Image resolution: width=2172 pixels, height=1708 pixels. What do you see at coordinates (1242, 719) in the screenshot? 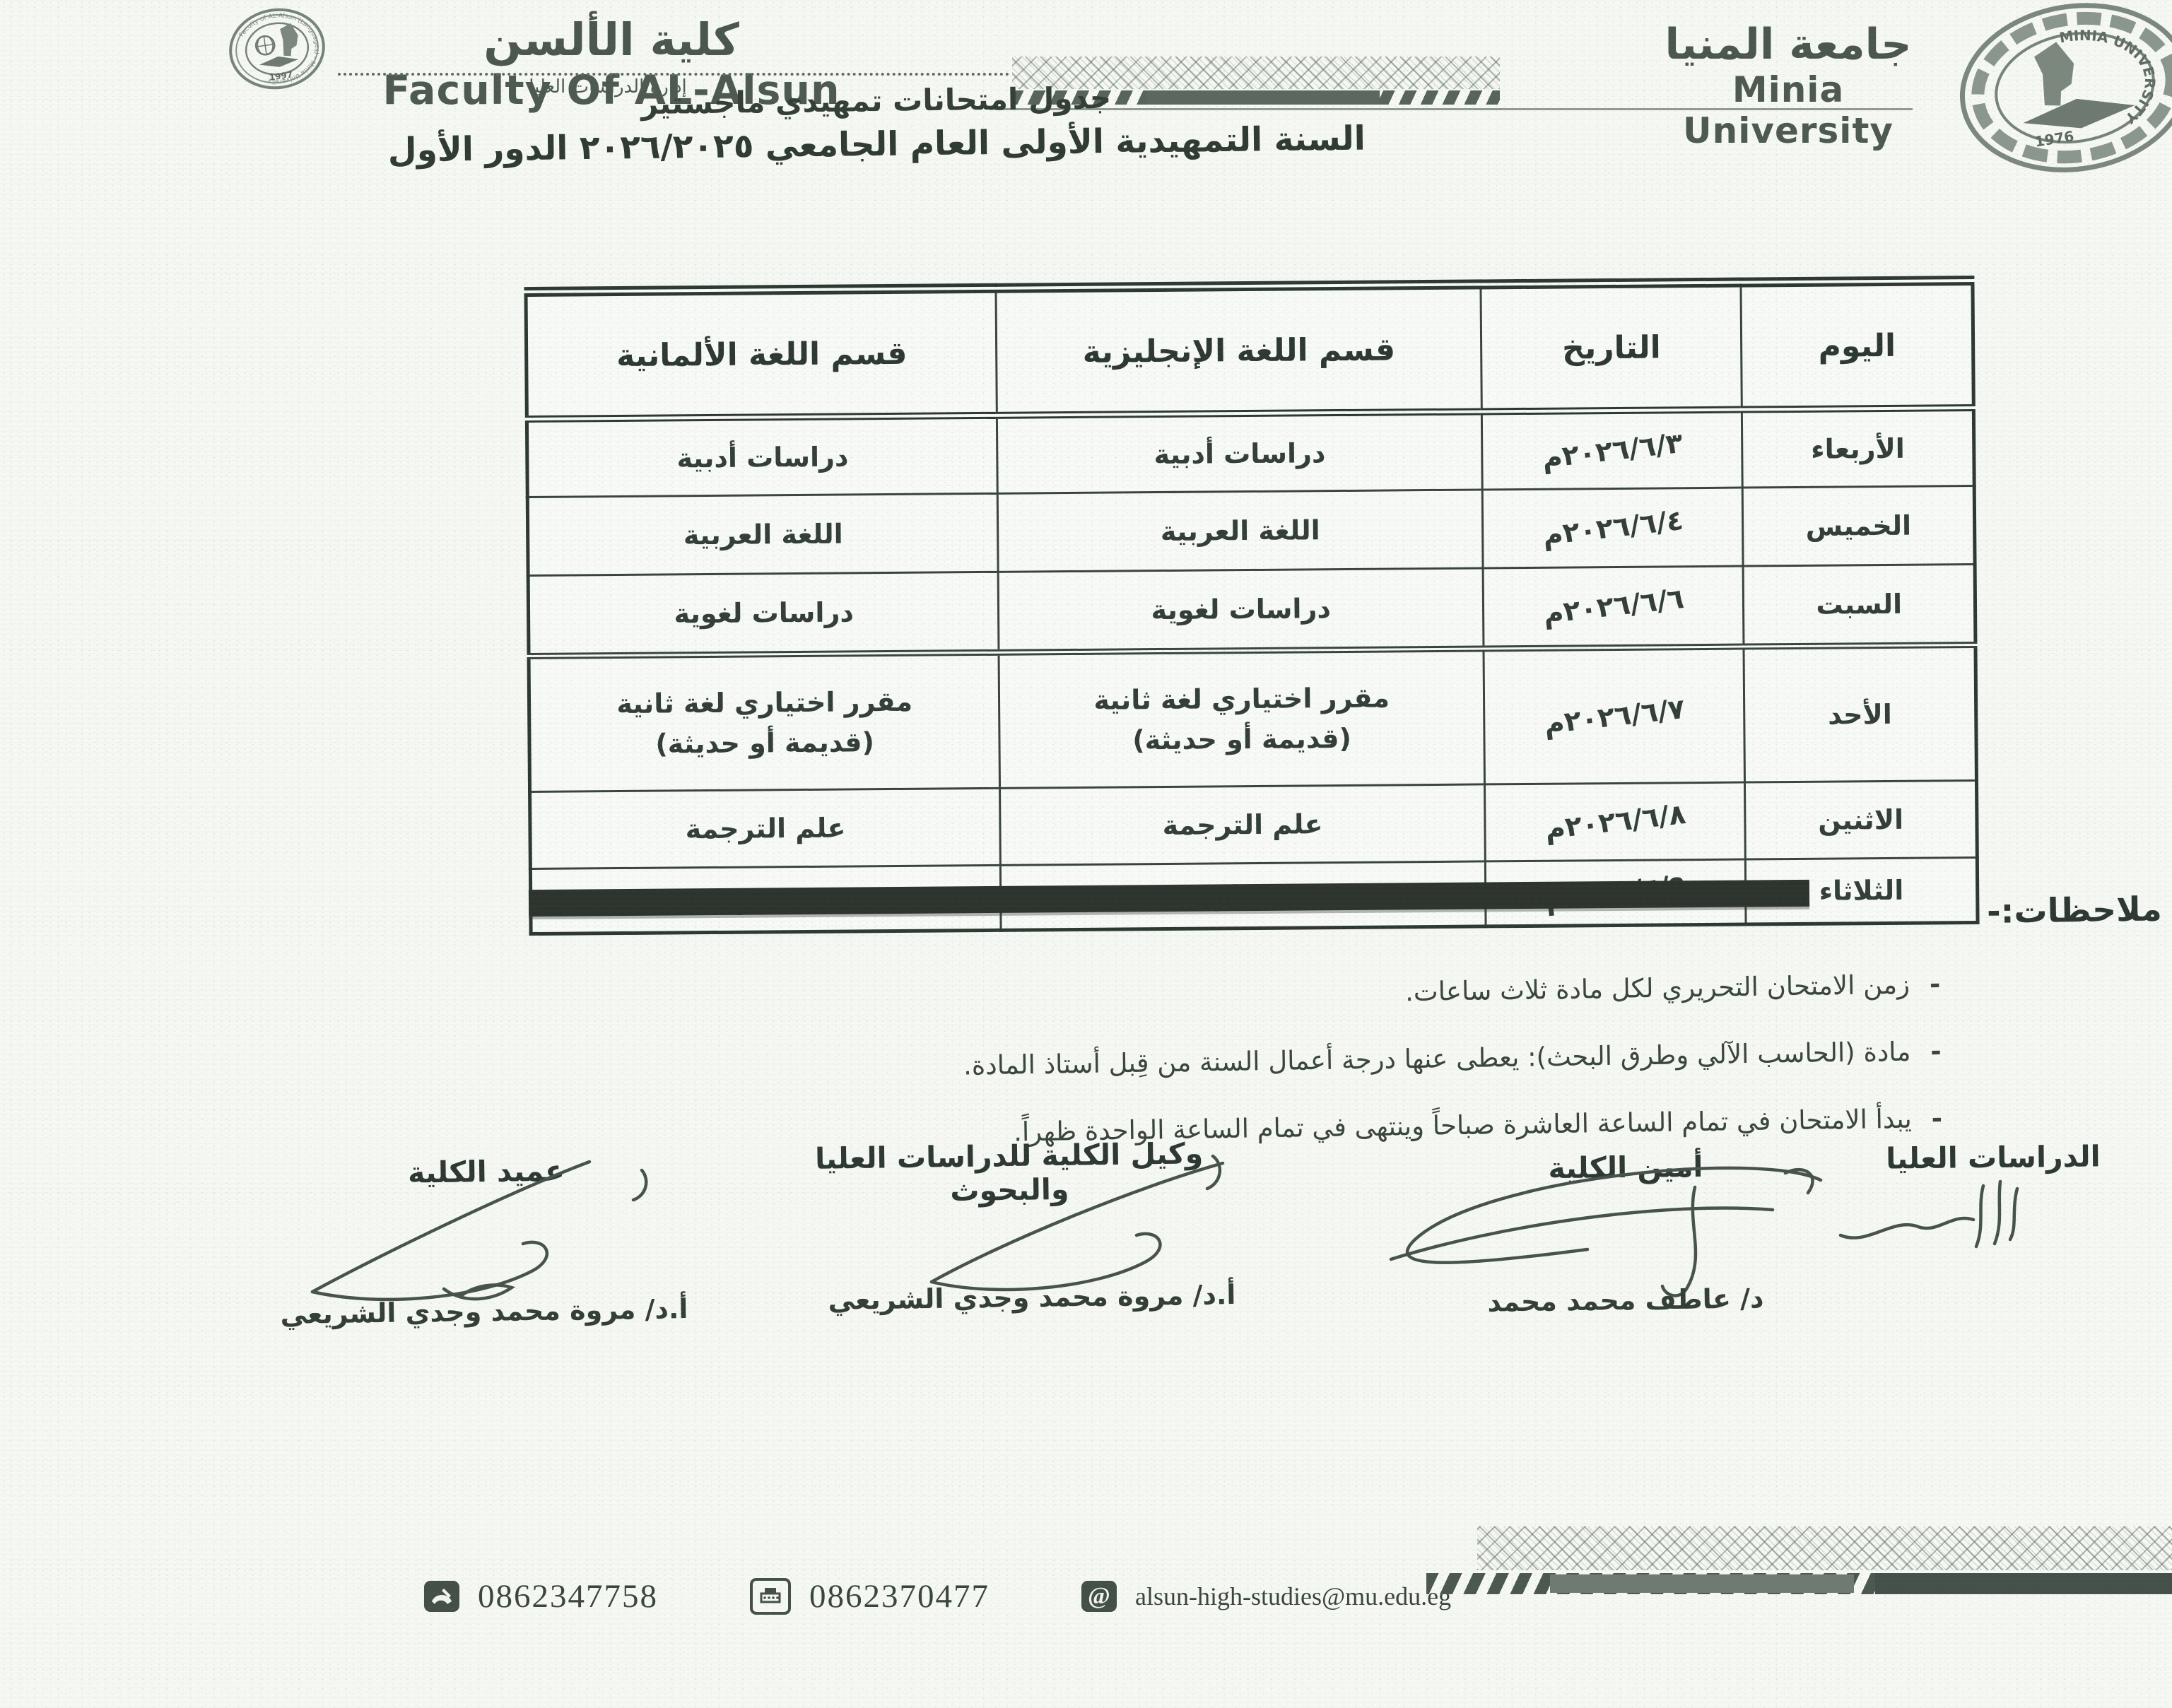
I see `english-subject-cell: مقرر اختياري لغة ثانية (قديمة أو حديثة)` at bounding box center [1242, 719].